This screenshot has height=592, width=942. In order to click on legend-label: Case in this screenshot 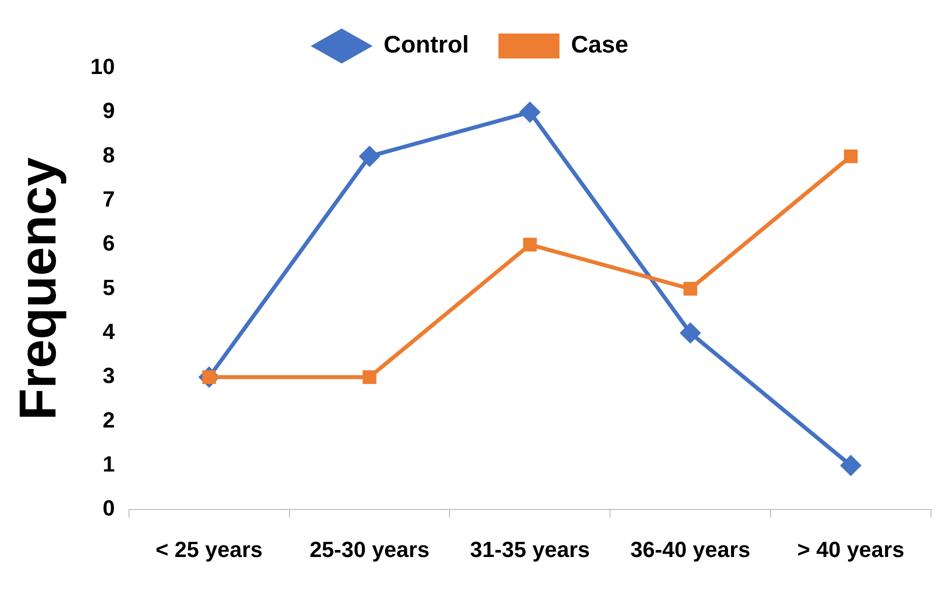, I will do `click(599, 45)`.